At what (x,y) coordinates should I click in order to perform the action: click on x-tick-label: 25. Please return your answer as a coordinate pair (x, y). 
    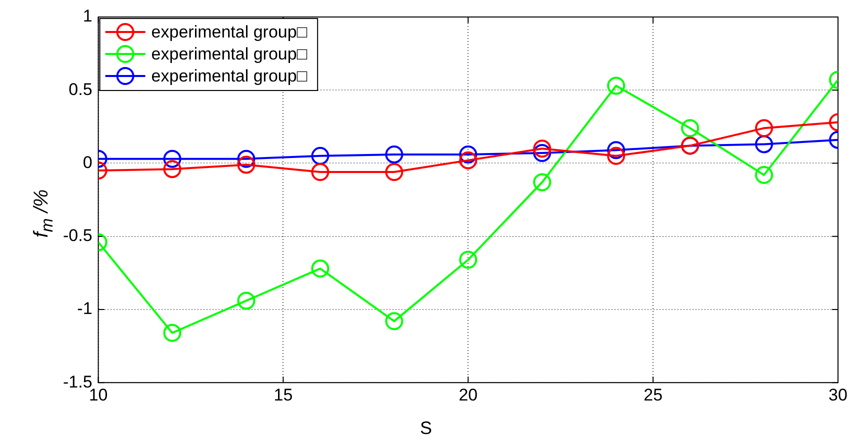
    Looking at the image, I should click on (653, 394).